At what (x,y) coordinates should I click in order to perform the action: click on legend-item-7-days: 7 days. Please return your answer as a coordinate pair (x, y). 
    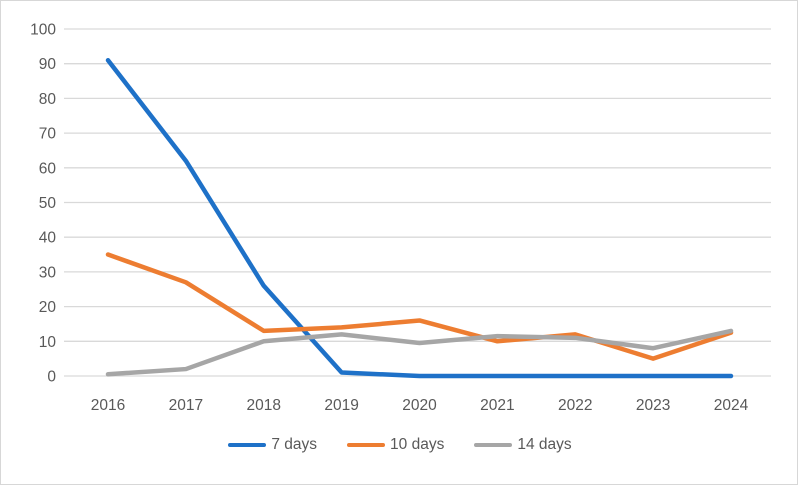
    Looking at the image, I should click on (272, 445).